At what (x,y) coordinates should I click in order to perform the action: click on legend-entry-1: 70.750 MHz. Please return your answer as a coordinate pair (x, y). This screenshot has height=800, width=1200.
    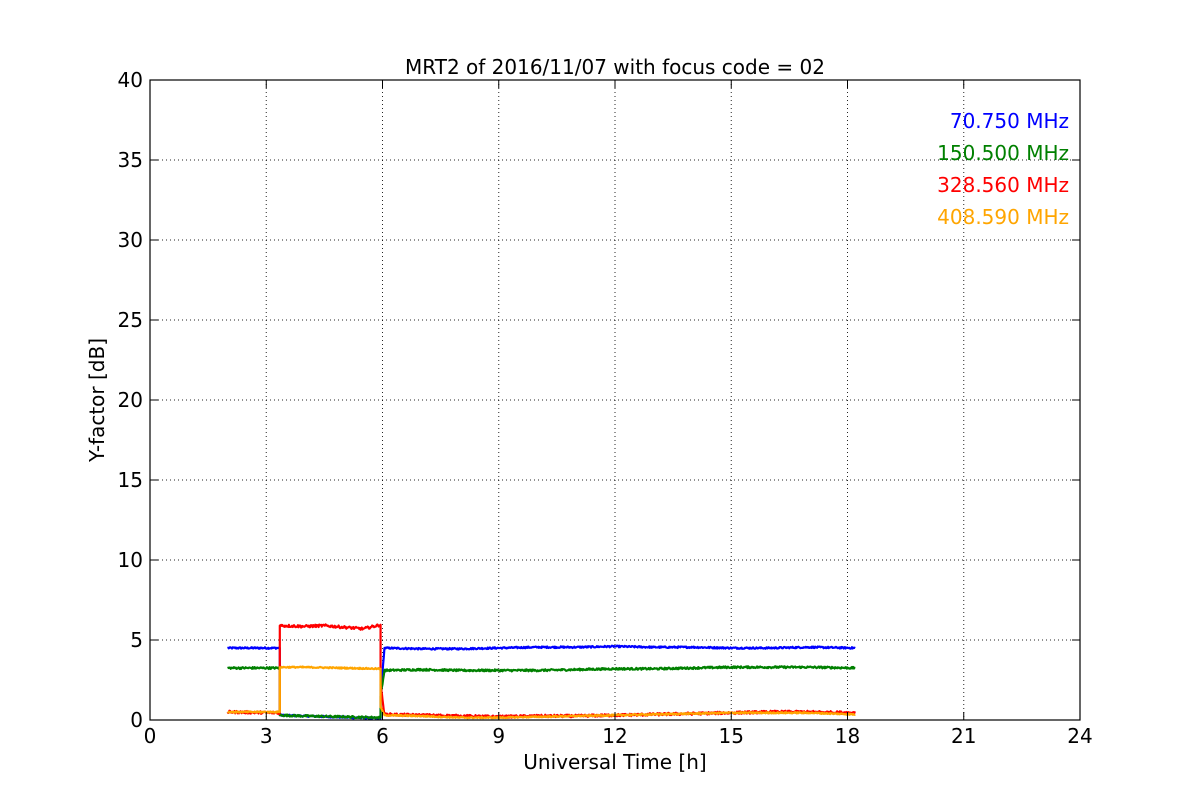
    Looking at the image, I should click on (1009, 121).